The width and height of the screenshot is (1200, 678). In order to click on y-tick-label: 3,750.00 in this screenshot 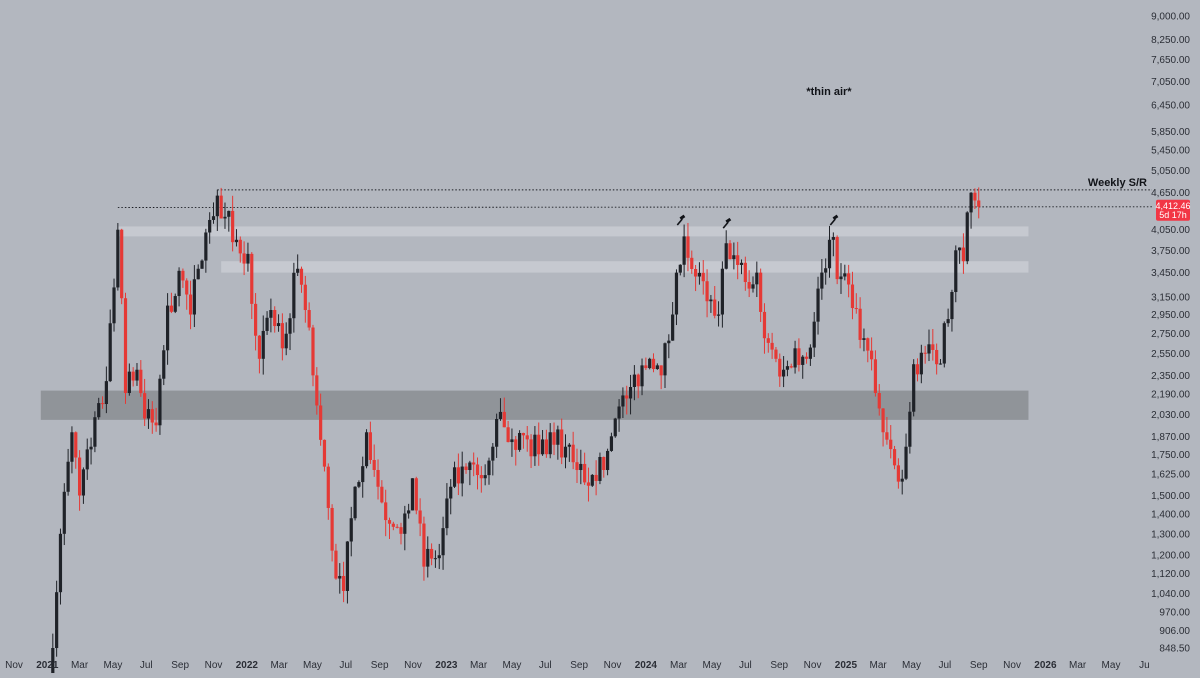, I will do `click(1170, 251)`.